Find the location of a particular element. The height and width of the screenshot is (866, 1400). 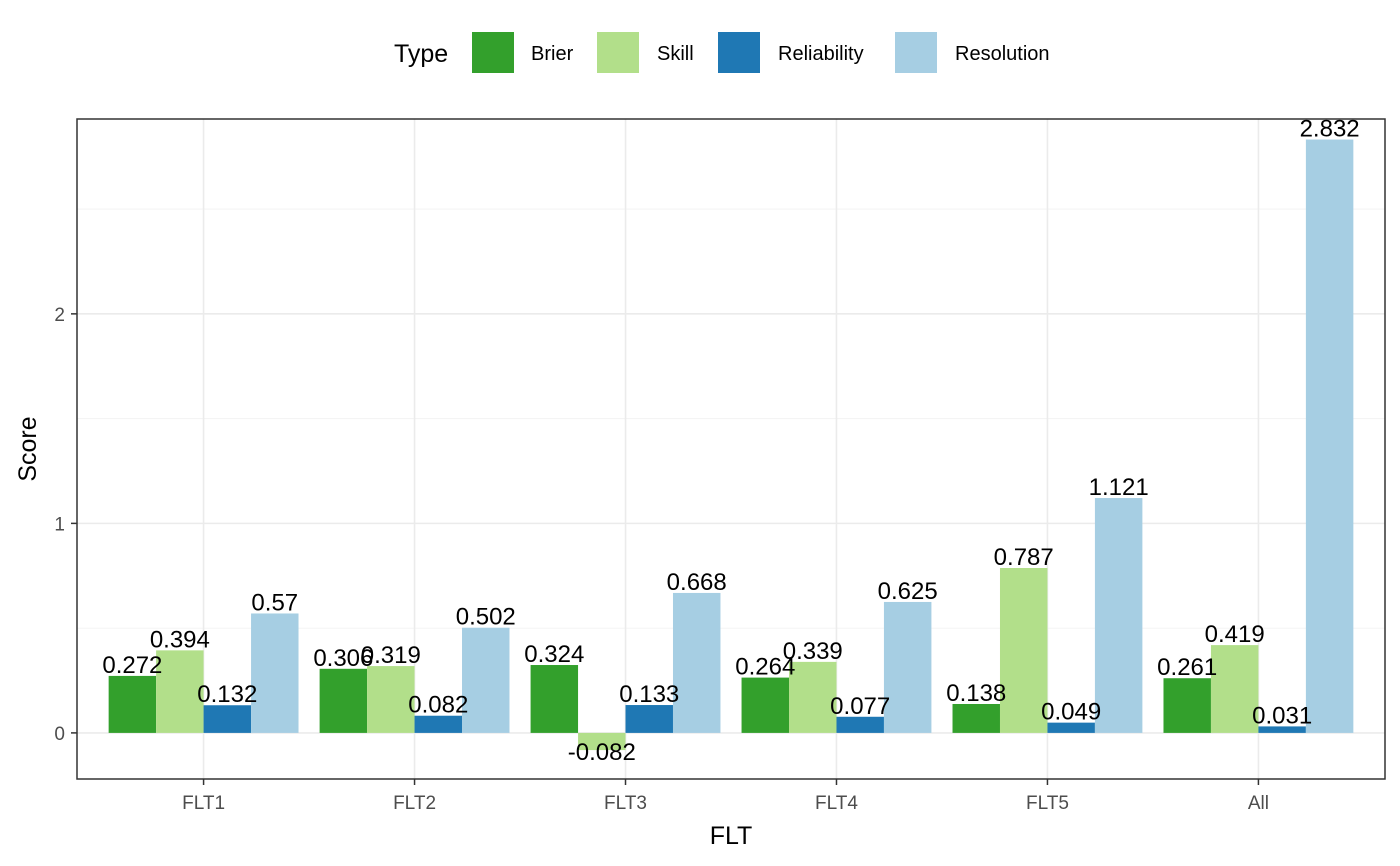

data-label: 2.832 is located at coordinates (1330, 129).